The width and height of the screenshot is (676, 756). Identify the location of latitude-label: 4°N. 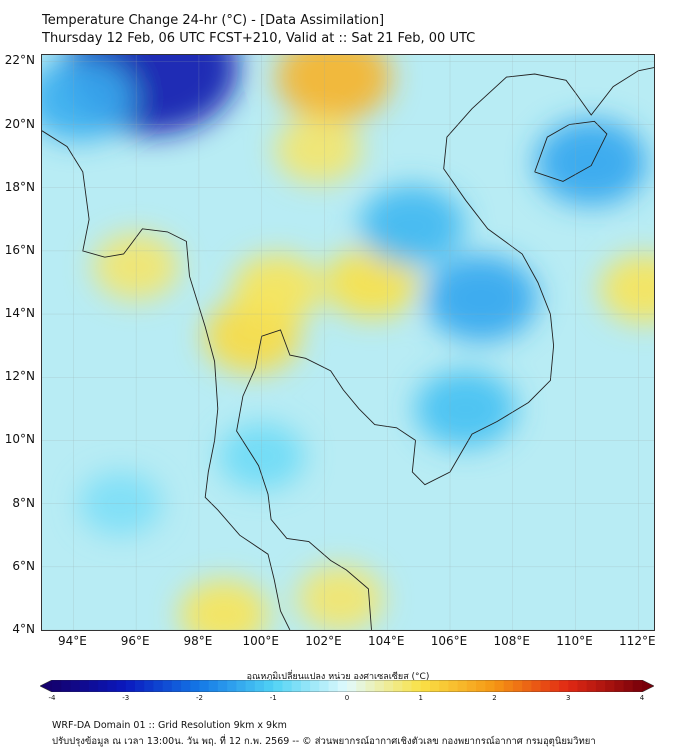
(23, 629).